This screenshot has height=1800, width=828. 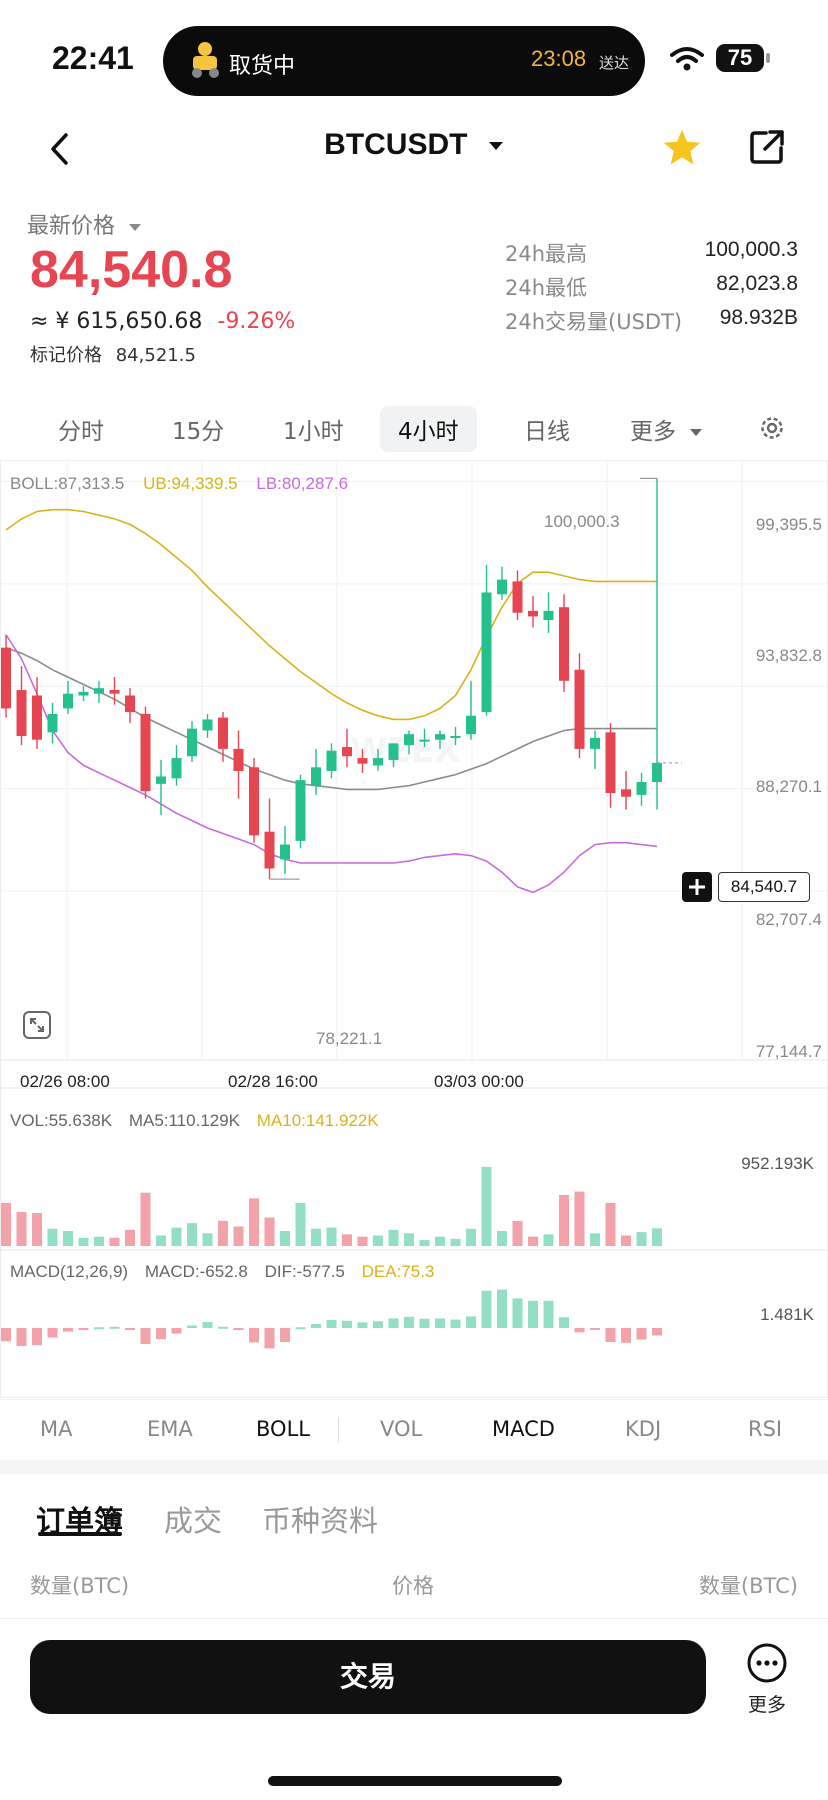 What do you see at coordinates (338, 1430) in the screenshot?
I see `tab-divider` at bounding box center [338, 1430].